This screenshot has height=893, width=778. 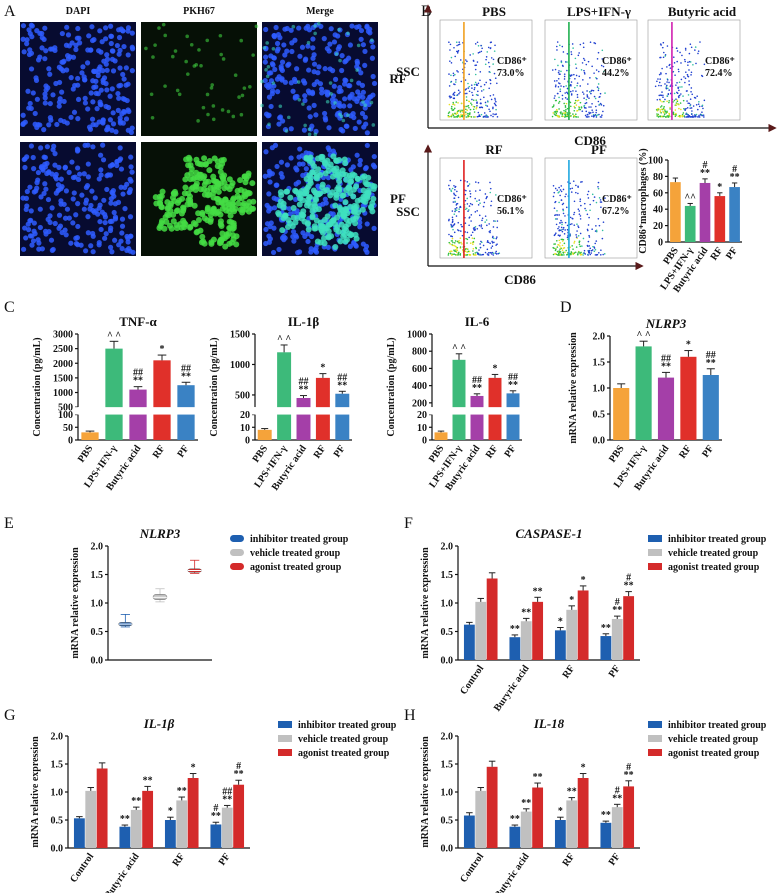 I want to click on legend-swatch, so click(x=237, y=538).